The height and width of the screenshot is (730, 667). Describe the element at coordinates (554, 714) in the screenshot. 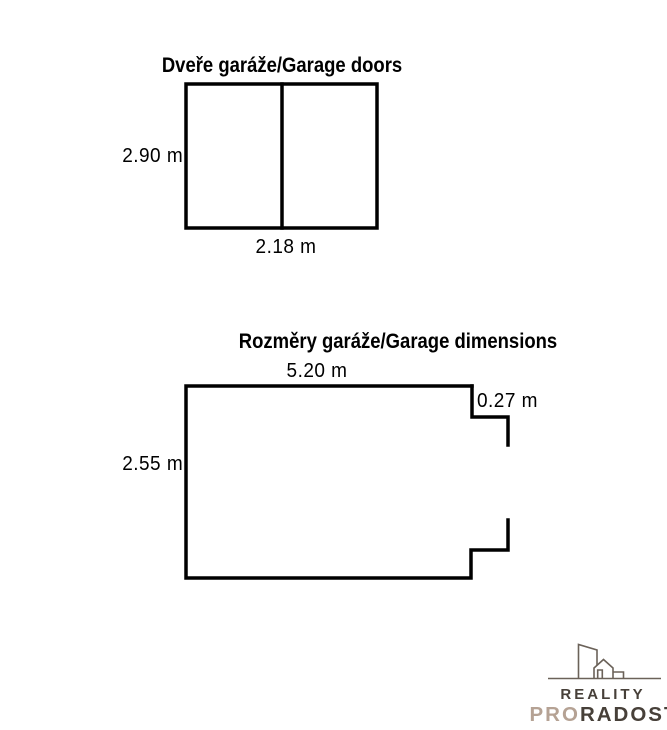

I see `logo-text-pro: PRO` at that location.